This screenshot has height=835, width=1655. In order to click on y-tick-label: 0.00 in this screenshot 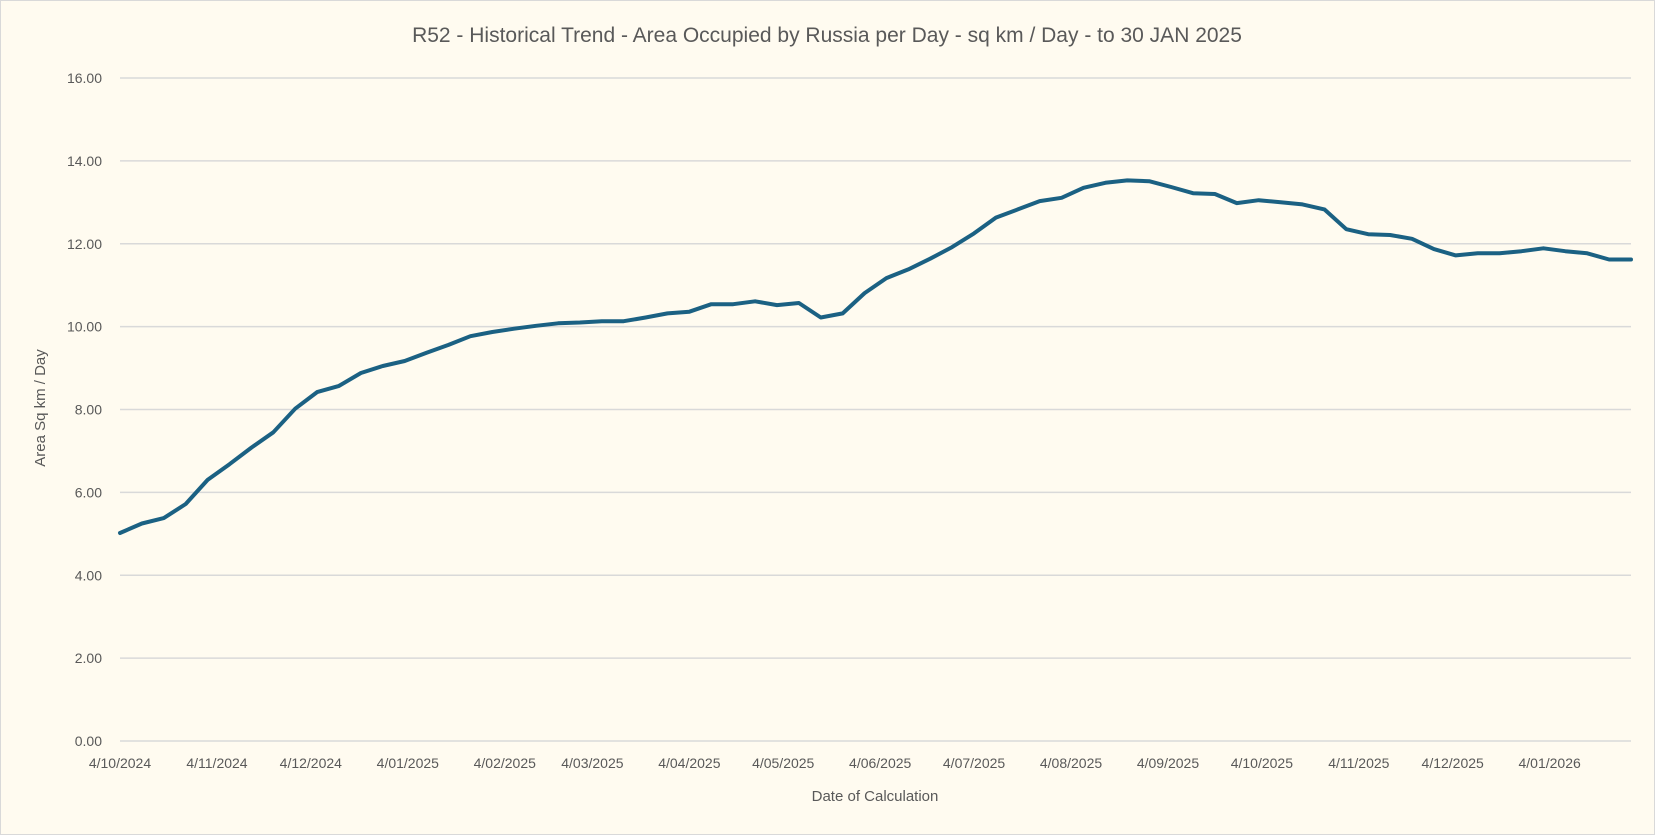, I will do `click(88, 741)`.